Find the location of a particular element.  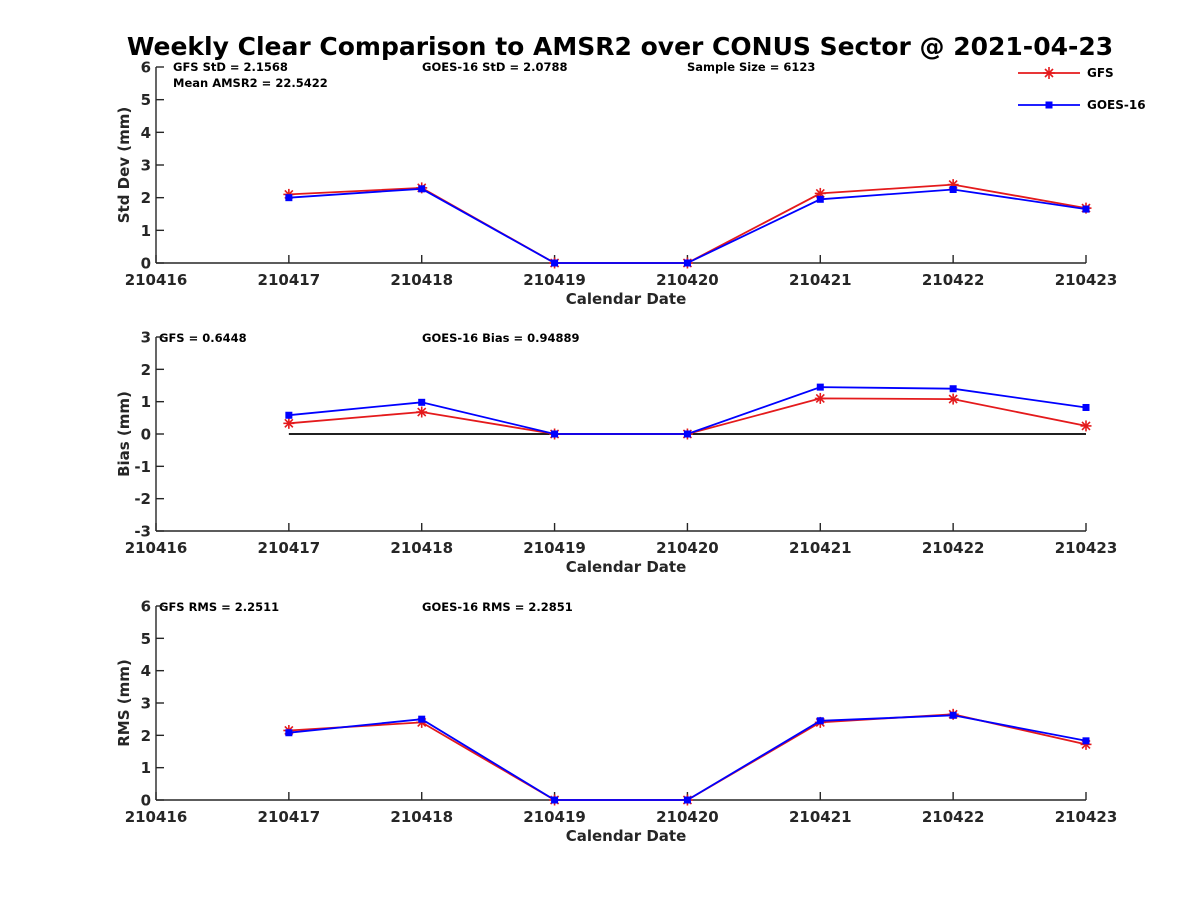

bias-xtick-label: 210420 is located at coordinates (687, 548).